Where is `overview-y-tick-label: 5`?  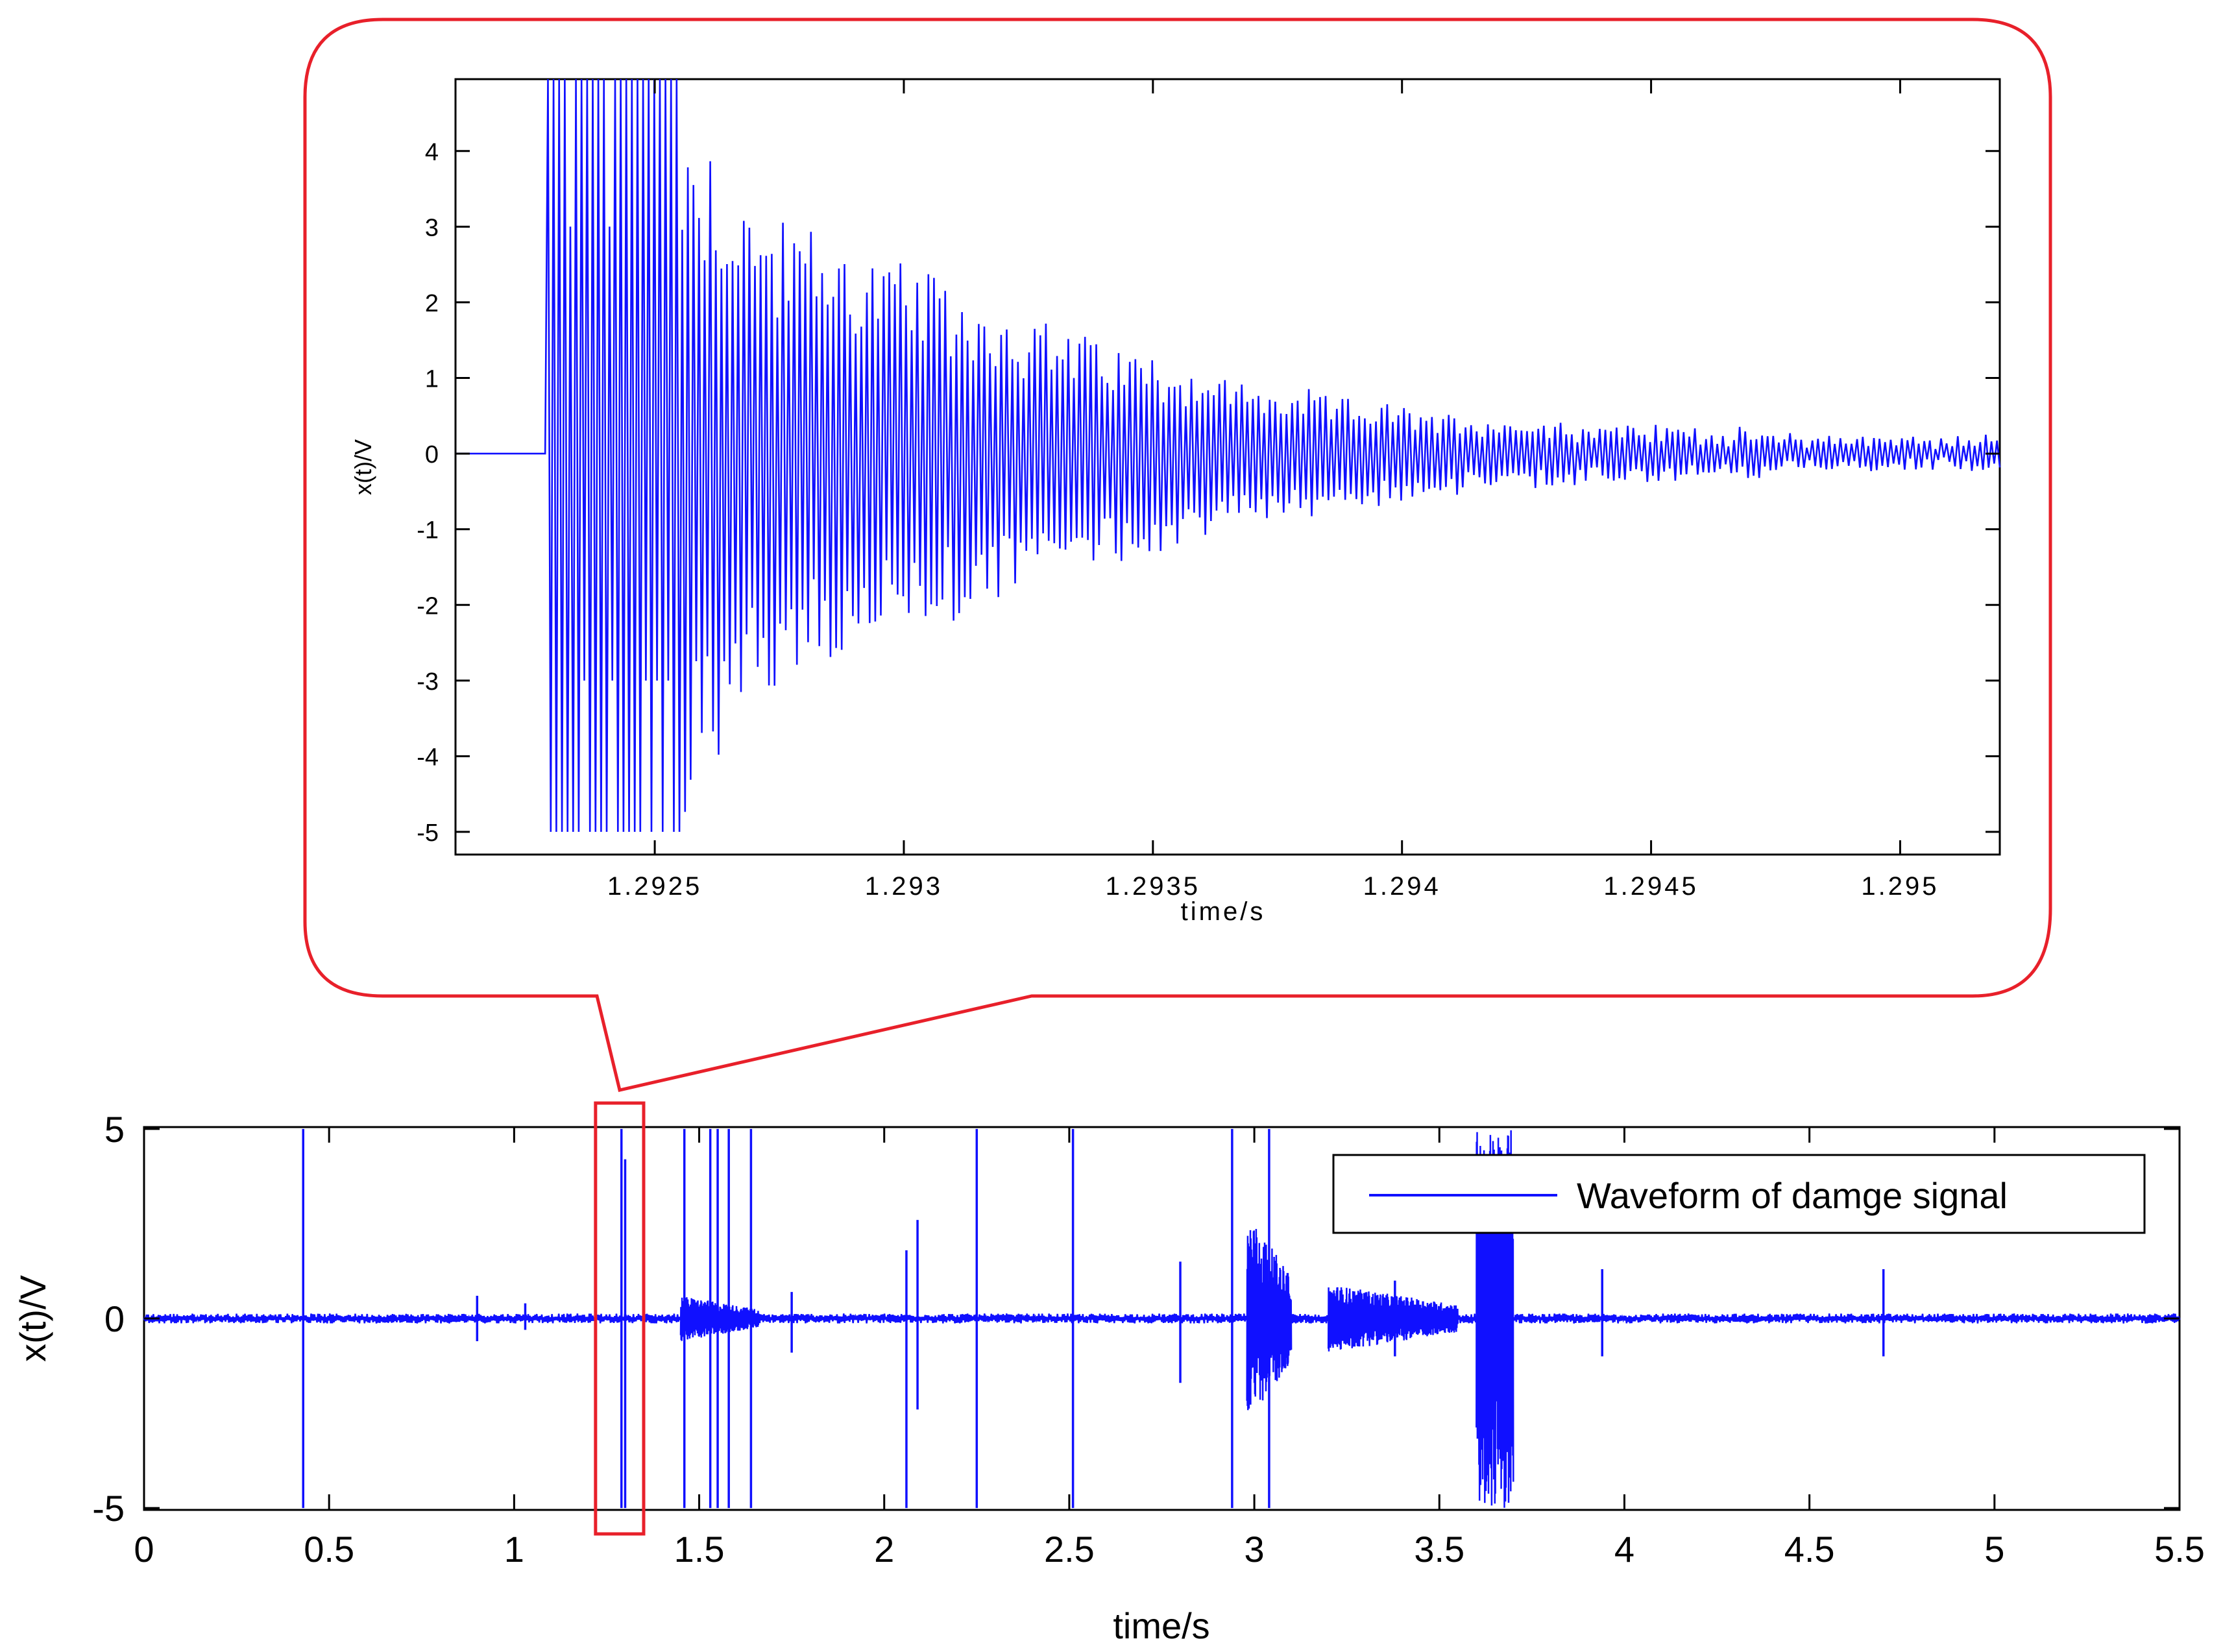 overview-y-tick-label: 5 is located at coordinates (114, 1129).